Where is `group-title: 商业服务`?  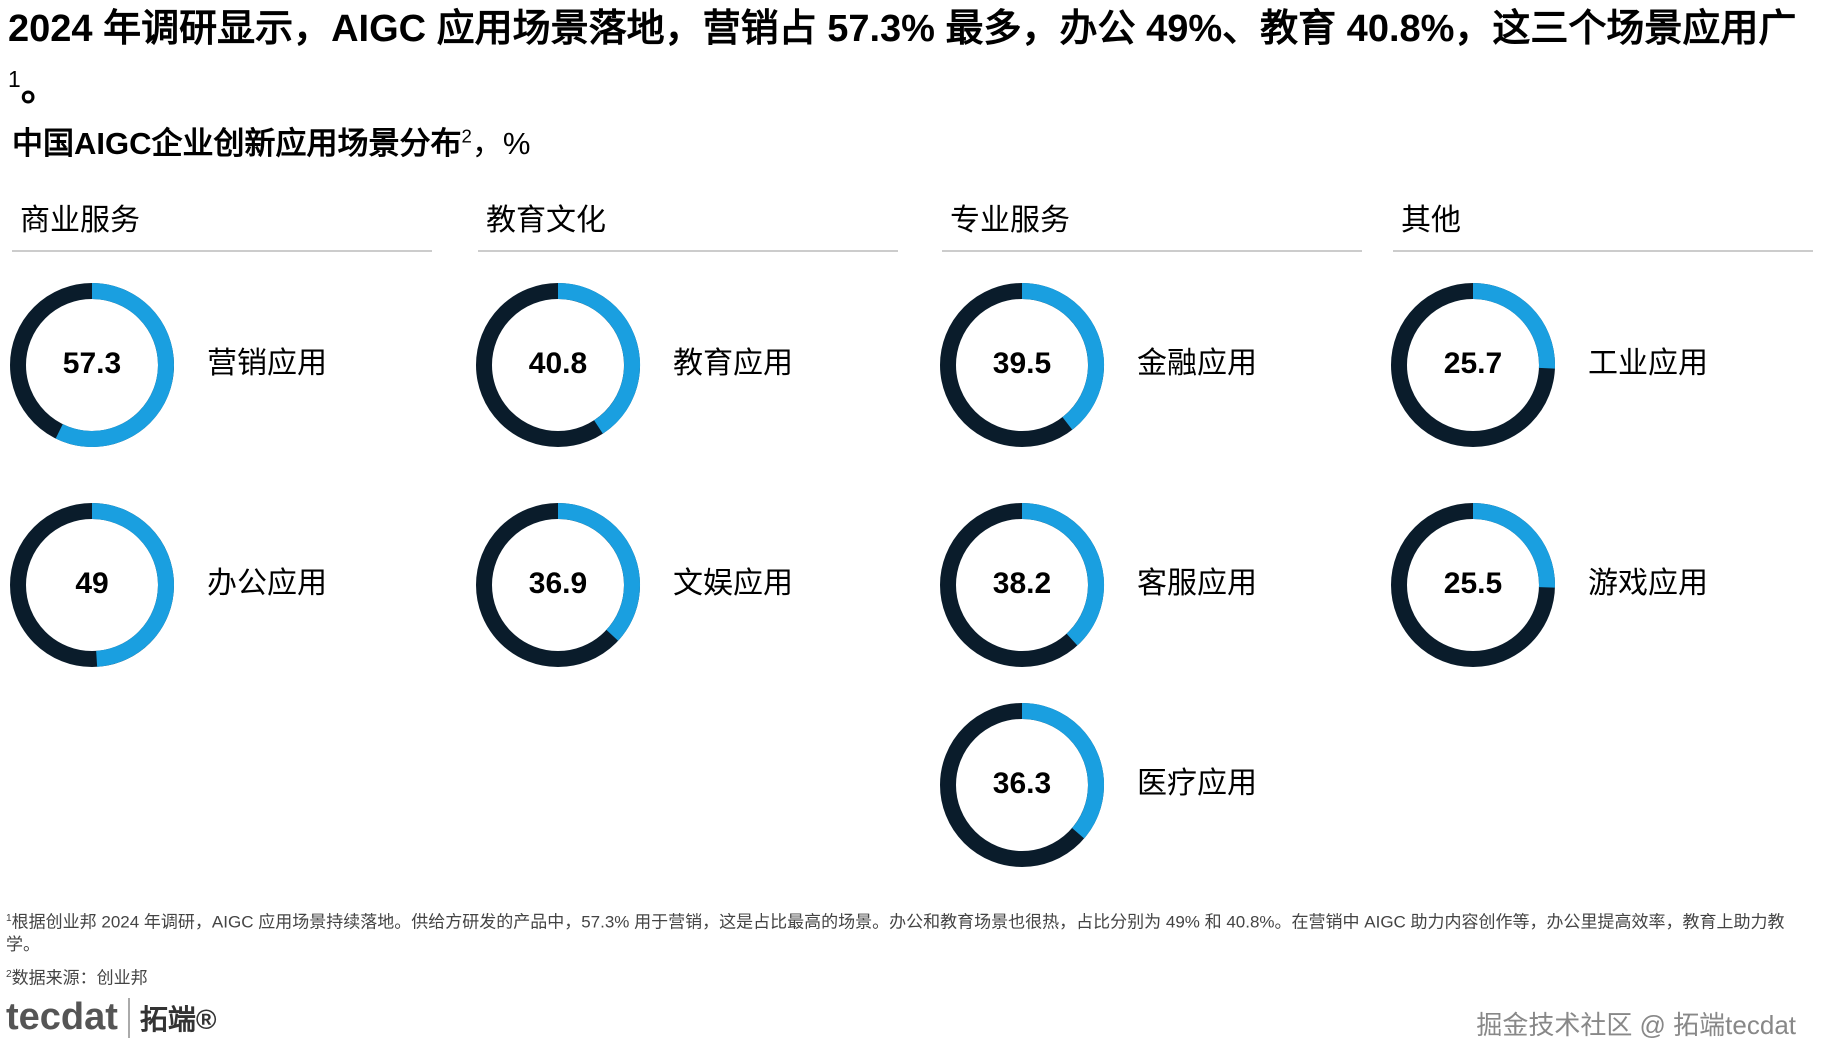 group-title: 商业服务 is located at coordinates (80, 220).